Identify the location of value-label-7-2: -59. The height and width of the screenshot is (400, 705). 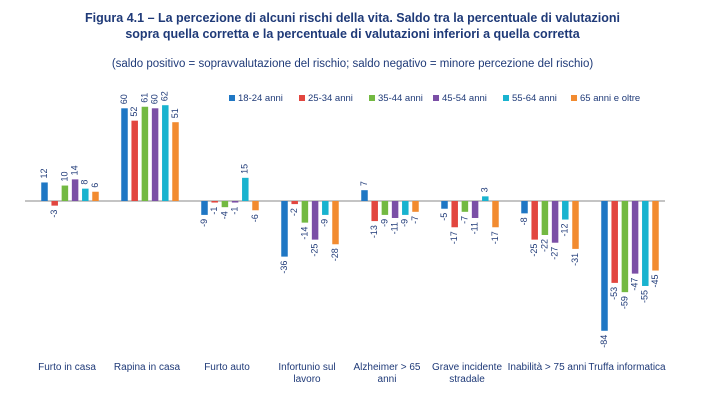
(624, 302).